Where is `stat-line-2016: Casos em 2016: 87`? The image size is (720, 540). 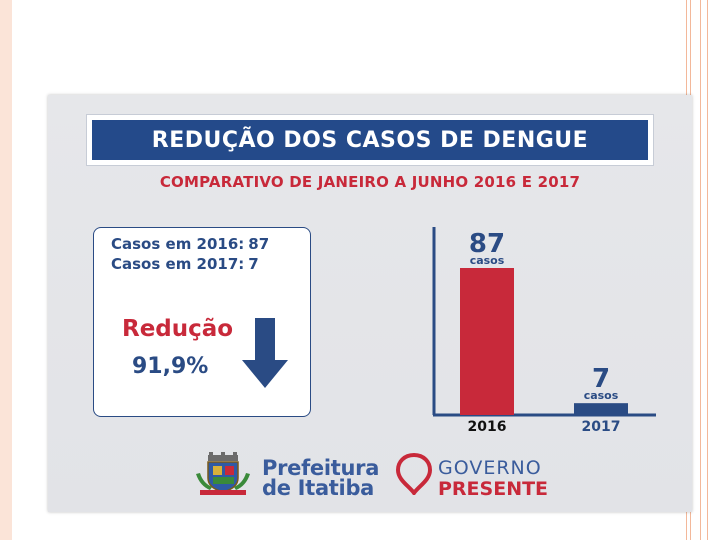 stat-line-2016: Casos em 2016: 87 is located at coordinates (190, 244).